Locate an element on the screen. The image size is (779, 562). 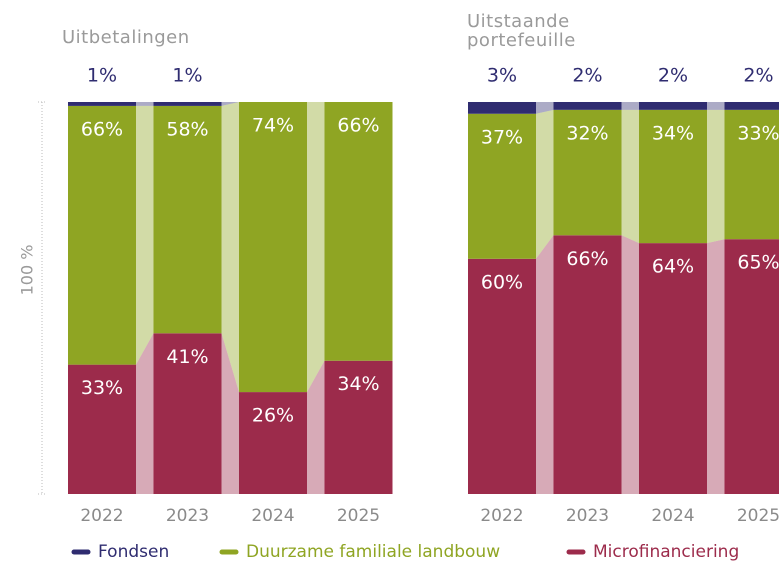
chart-title: Uitstaande portefeuille is located at coordinates (521, 31).